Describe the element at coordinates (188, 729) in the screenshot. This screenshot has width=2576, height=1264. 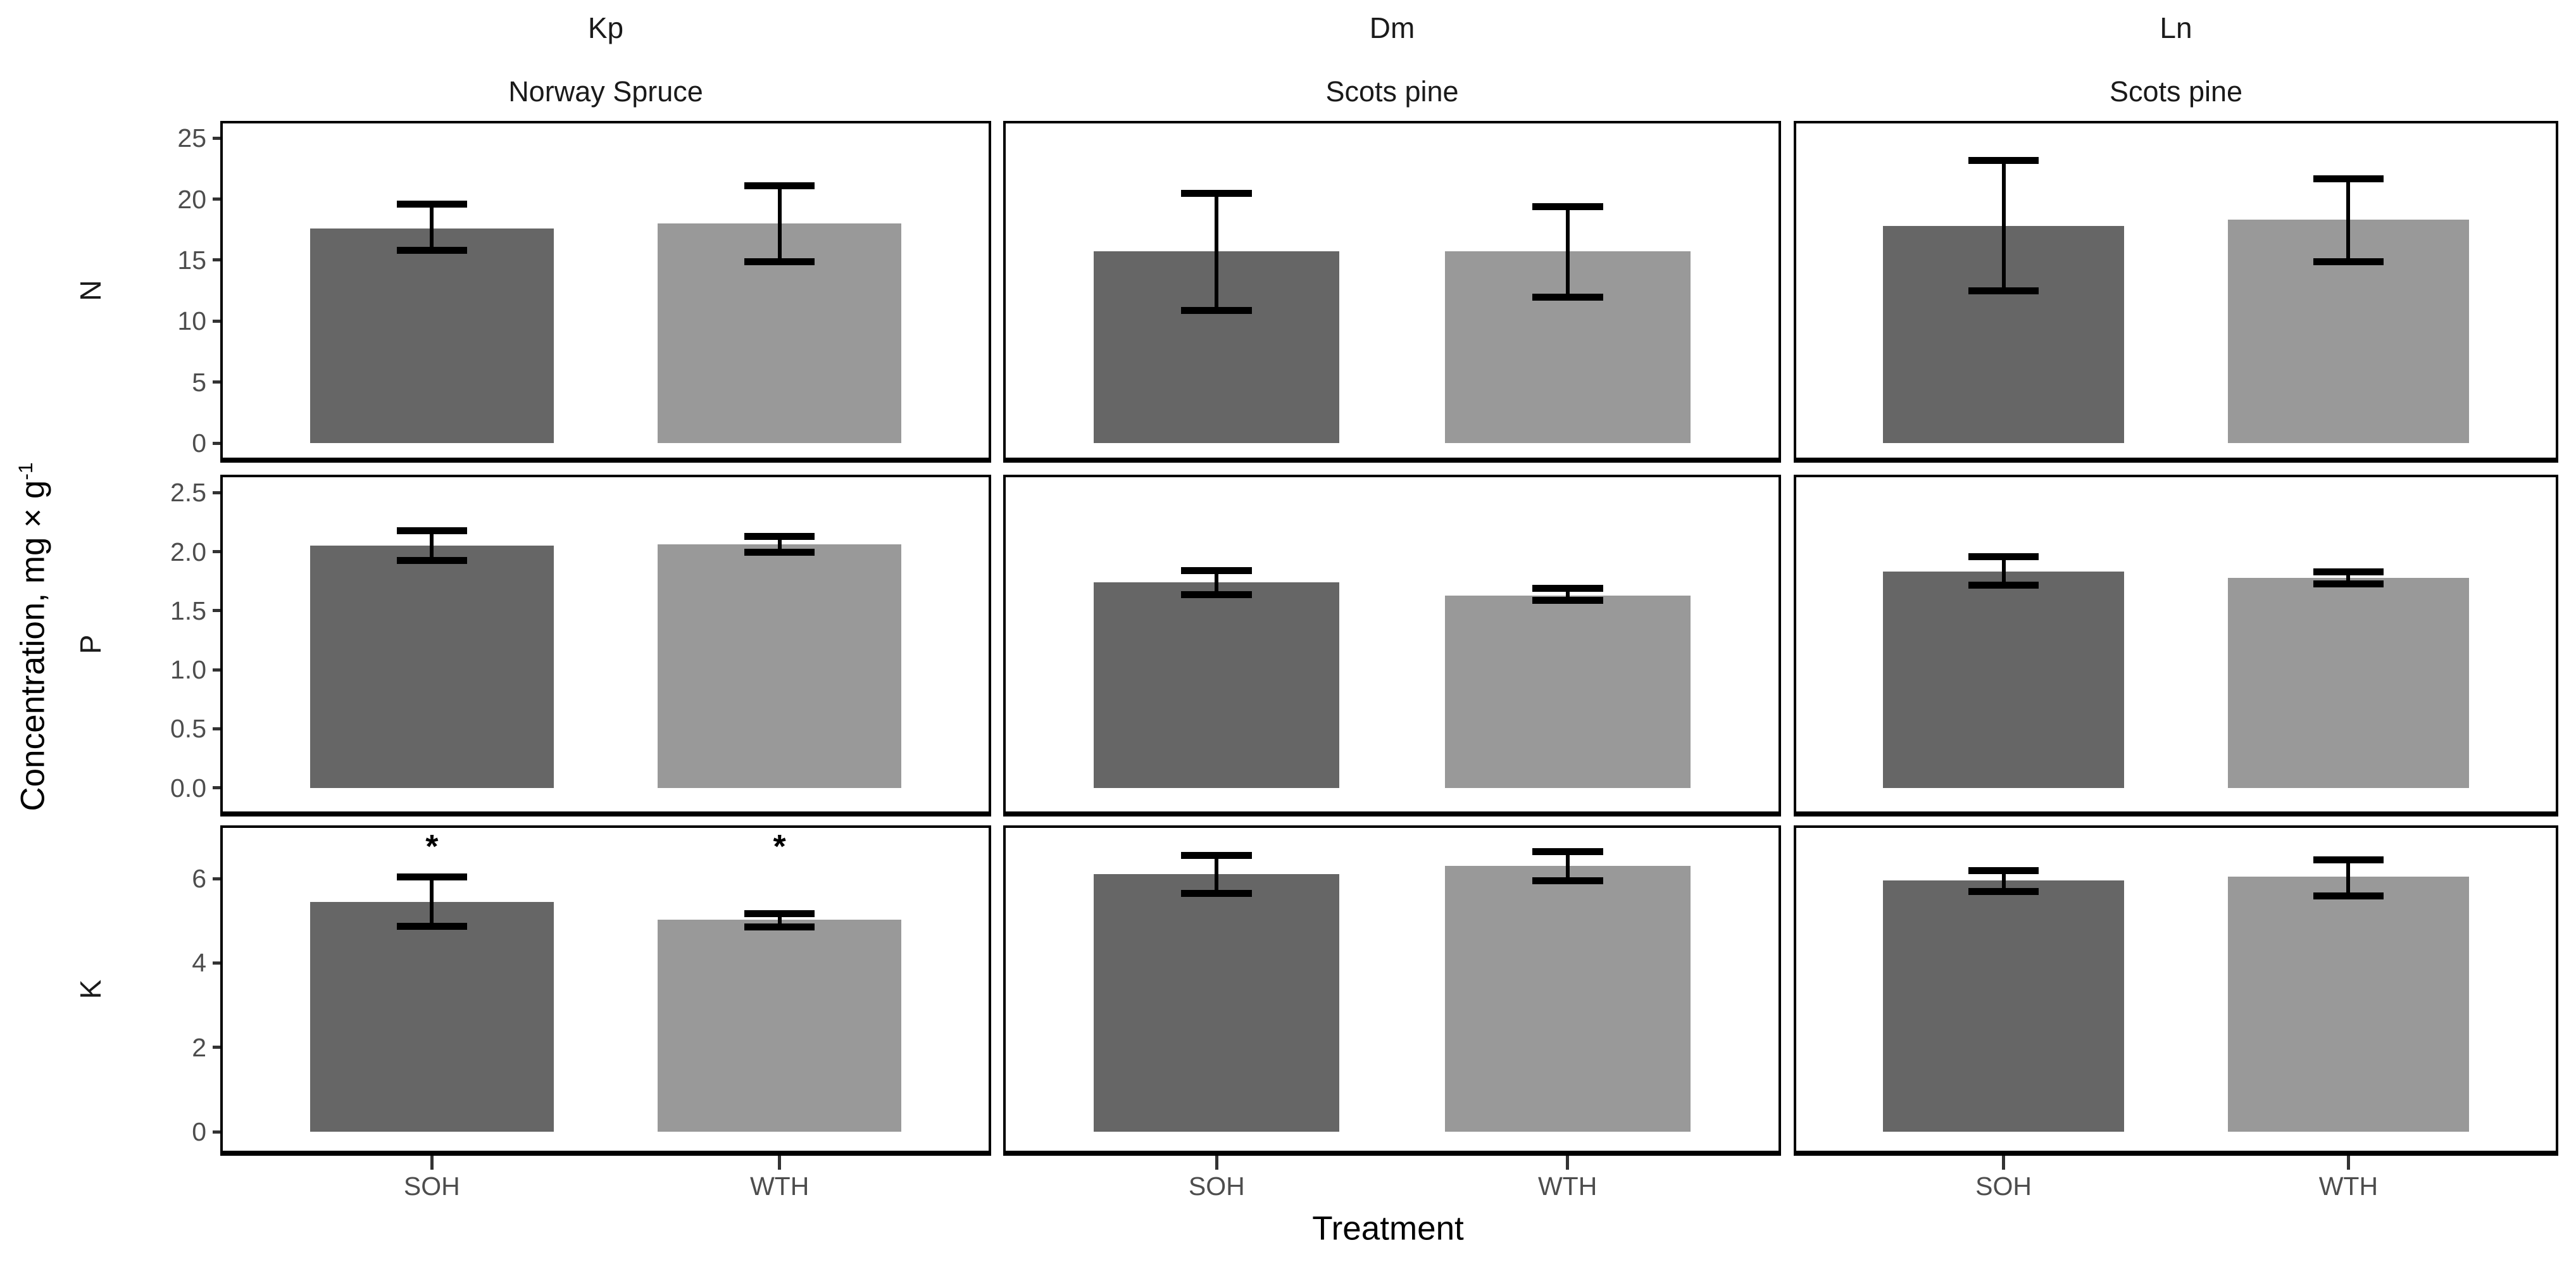
I see `y-tick-label: 0.5` at that location.